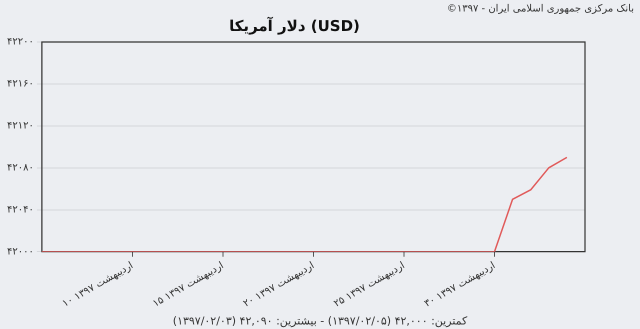 The image size is (640, 329). I want to click on y-tick-label: ۴۲۱۶۰, so click(20, 84).